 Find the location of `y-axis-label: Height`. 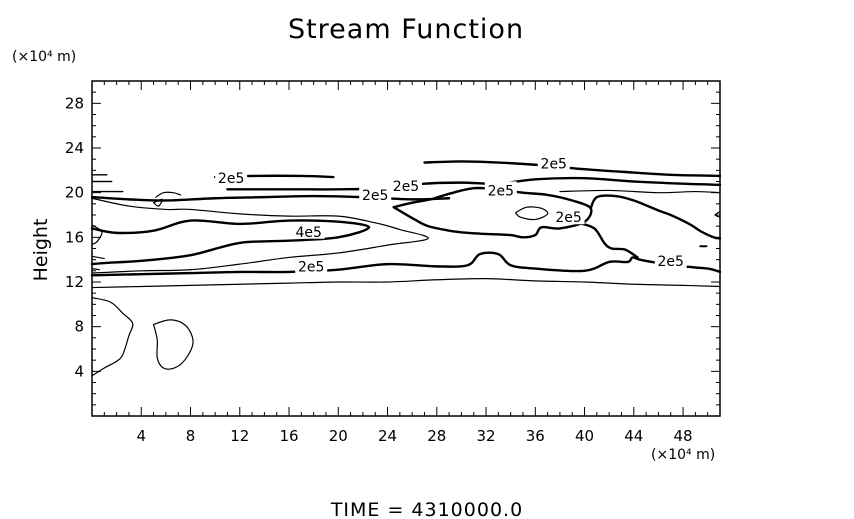

y-axis-label: Height is located at coordinates (41, 250).